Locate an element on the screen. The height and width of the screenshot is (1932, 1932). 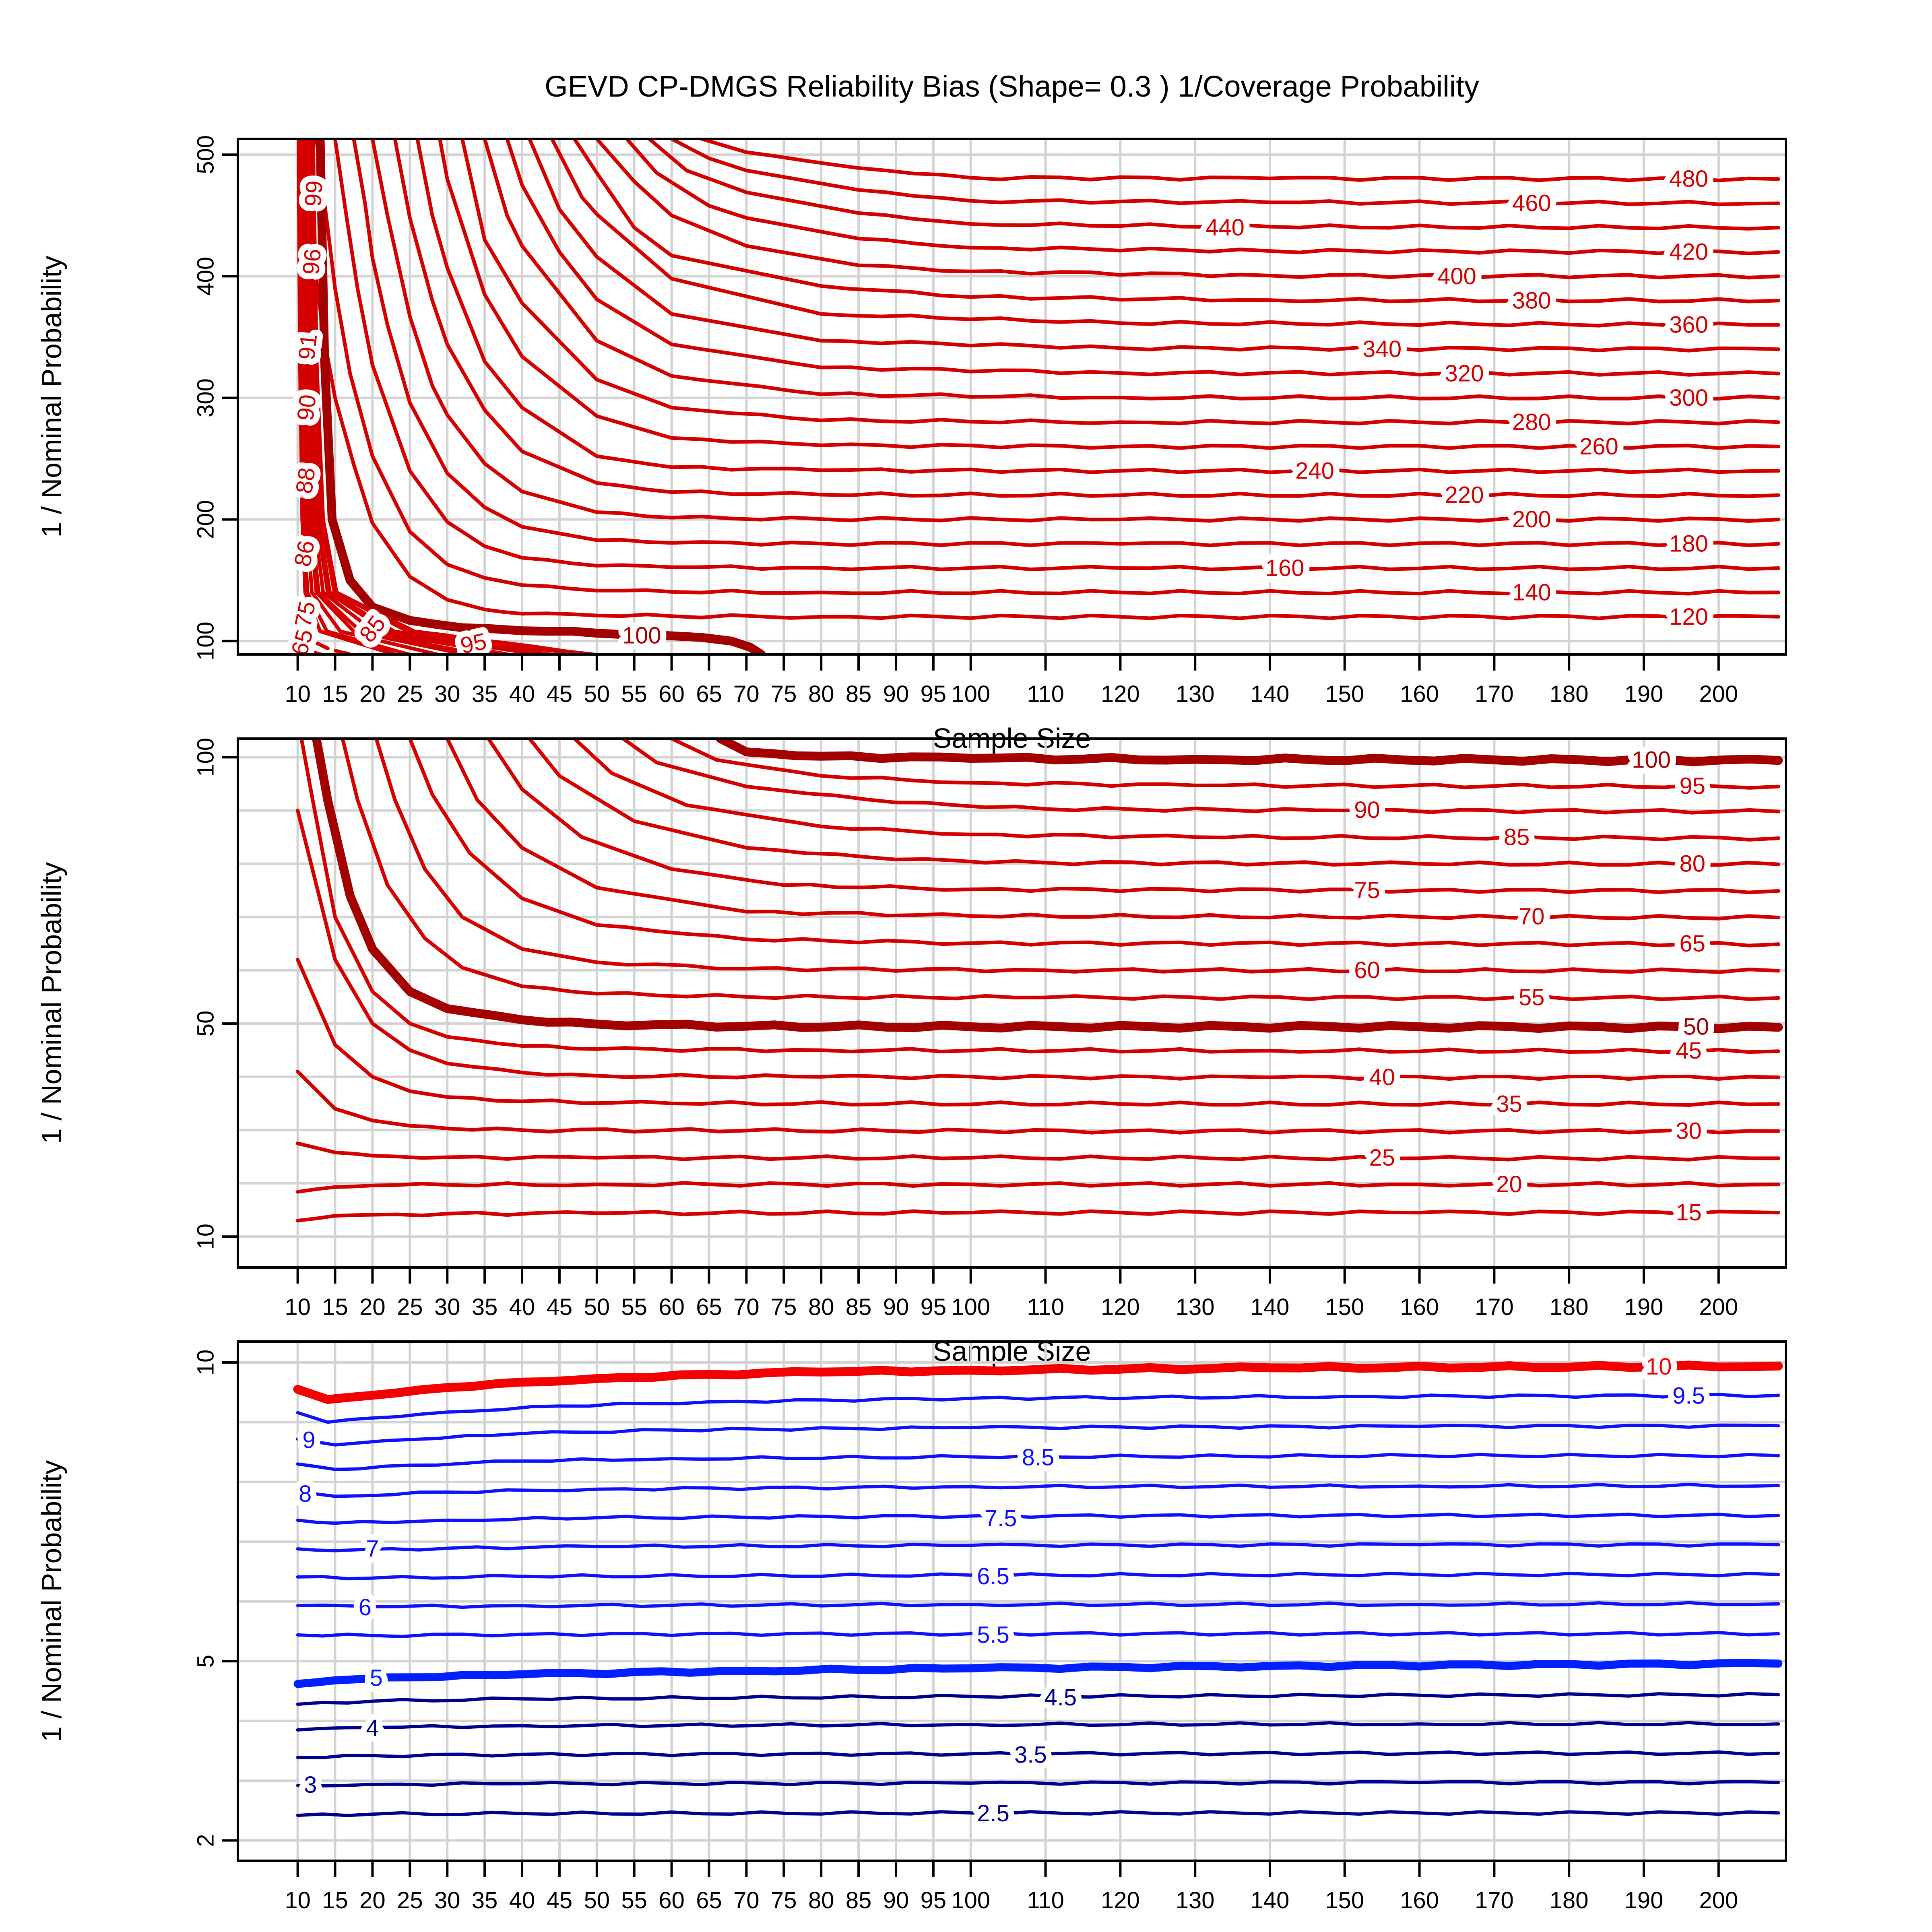
svg-text: 75 is located at coordinates (784, 1307).